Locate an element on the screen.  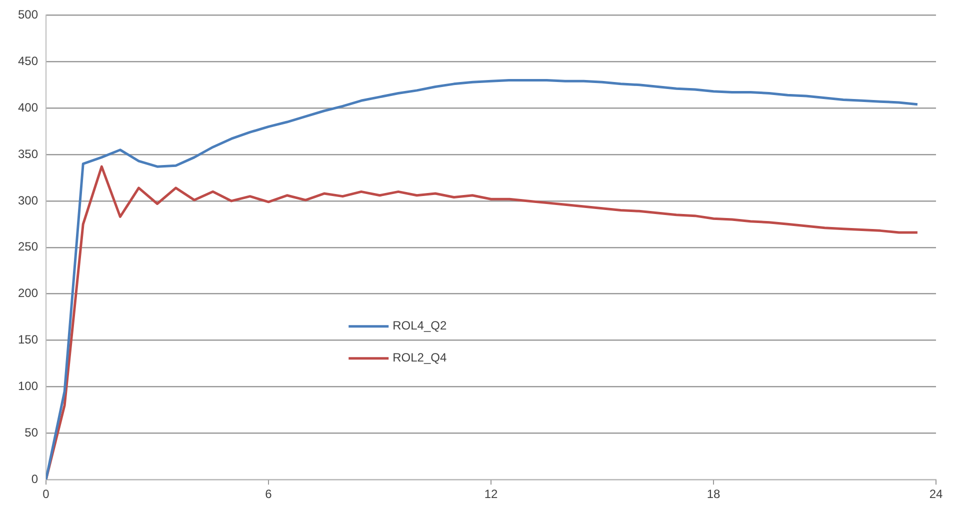
x-tick-label: 0 is located at coordinates (46, 494).